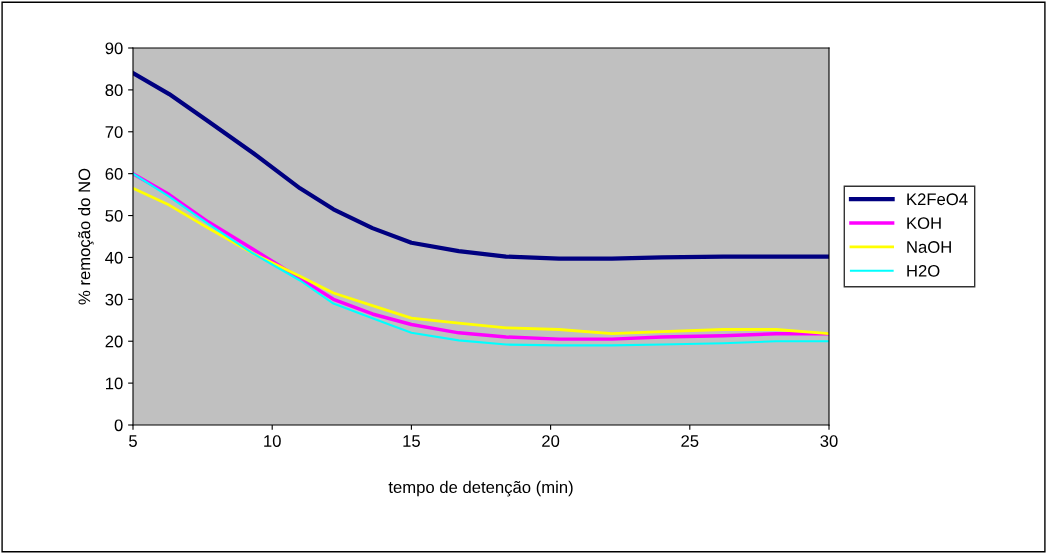  I want to click on x-tick-label: 10, so click(272, 441).